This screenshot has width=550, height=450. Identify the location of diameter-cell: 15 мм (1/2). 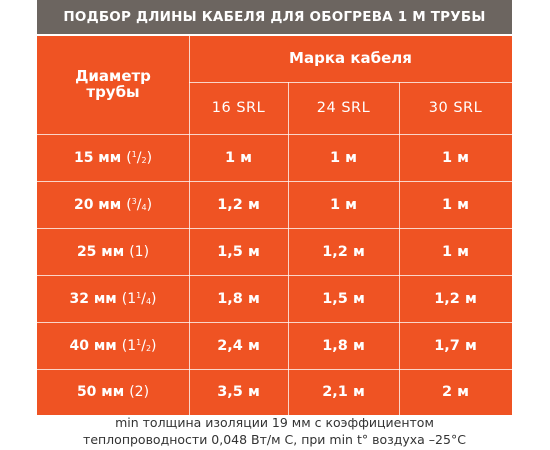
(113, 157).